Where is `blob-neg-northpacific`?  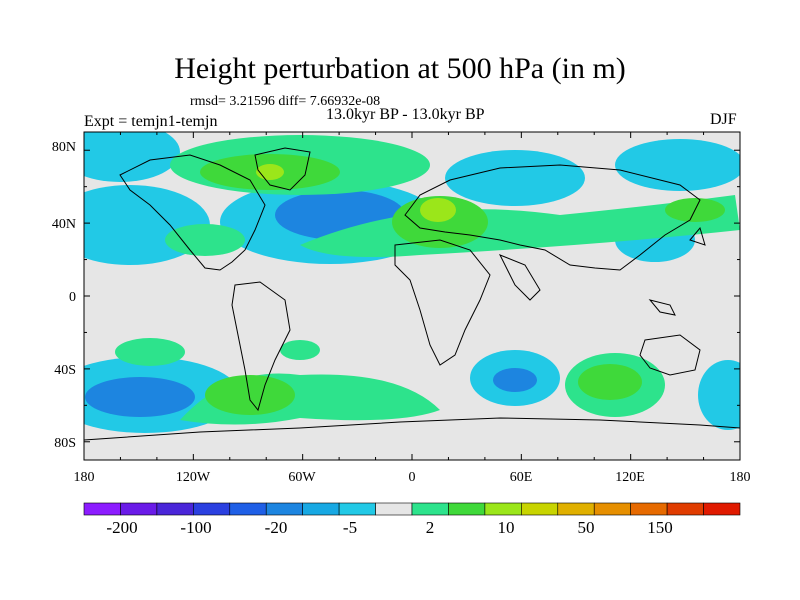
blob-neg-northpacific is located at coordinates (132, 157).